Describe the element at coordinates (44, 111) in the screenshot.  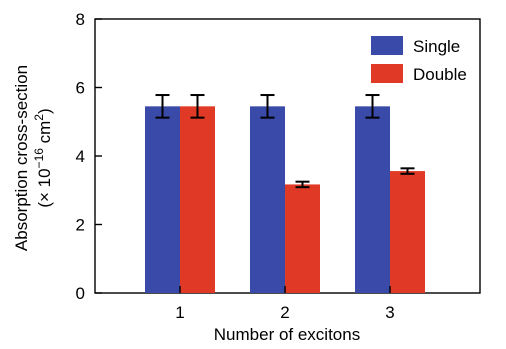
I see `y-axis-label-suffix: )` at that location.